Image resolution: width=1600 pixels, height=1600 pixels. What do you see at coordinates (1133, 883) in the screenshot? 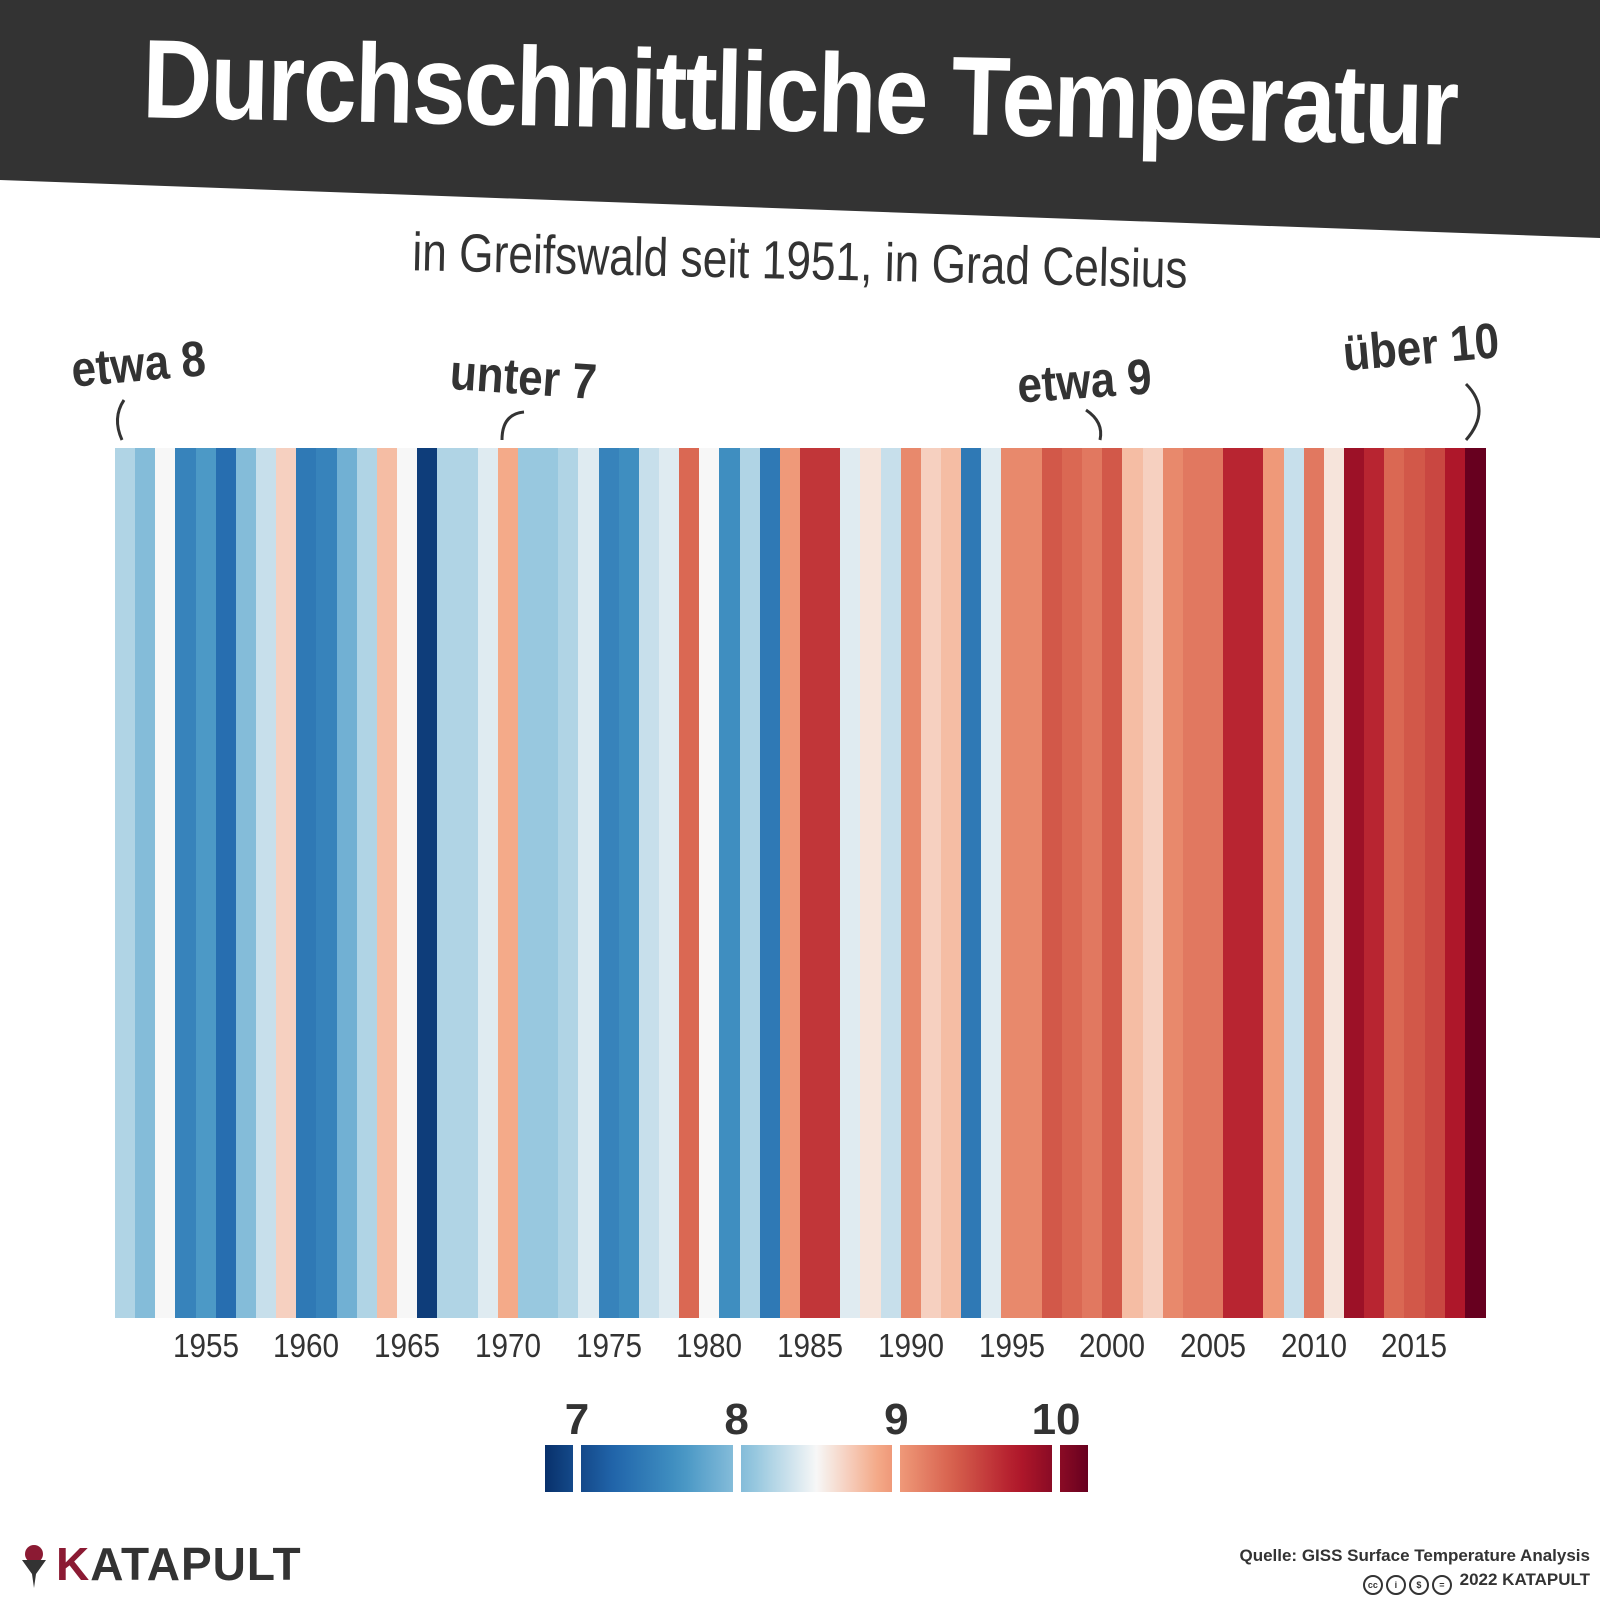
I see `stripe-2001` at bounding box center [1133, 883].